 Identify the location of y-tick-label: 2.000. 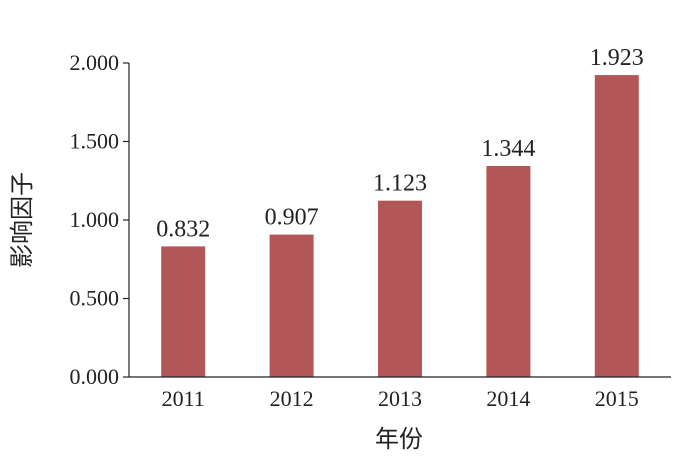
(95, 62).